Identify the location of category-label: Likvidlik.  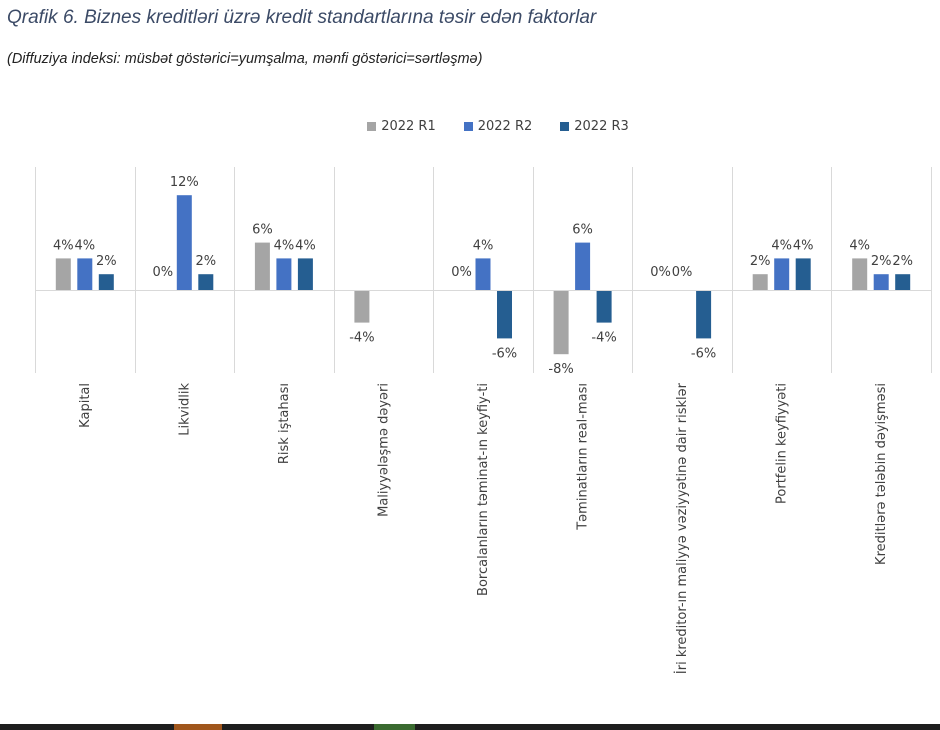
(184, 409).